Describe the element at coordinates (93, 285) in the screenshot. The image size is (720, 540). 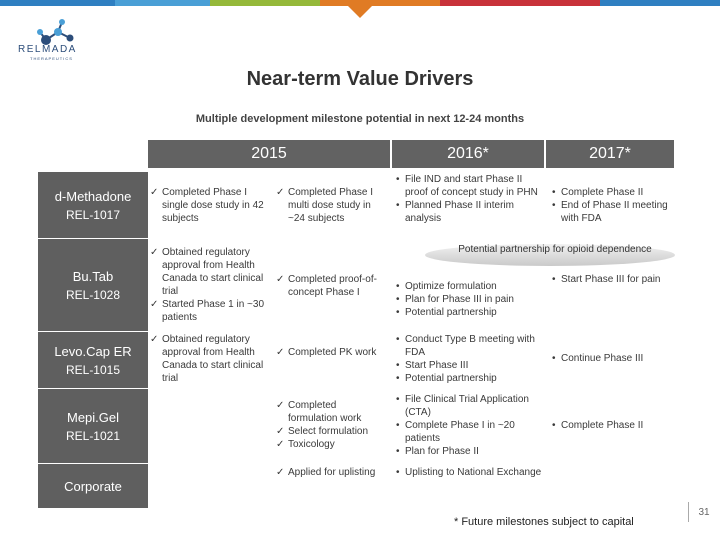
I see `row-label-butab: Bu.Tab REL-1028` at that location.